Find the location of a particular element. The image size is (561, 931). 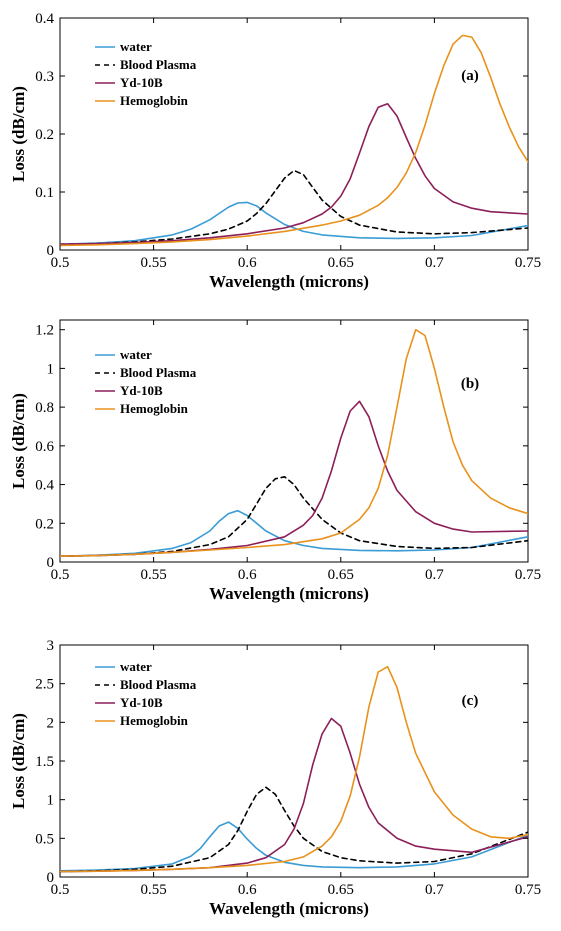

y-tick-label: 0.5 is located at coordinates (44, 839).